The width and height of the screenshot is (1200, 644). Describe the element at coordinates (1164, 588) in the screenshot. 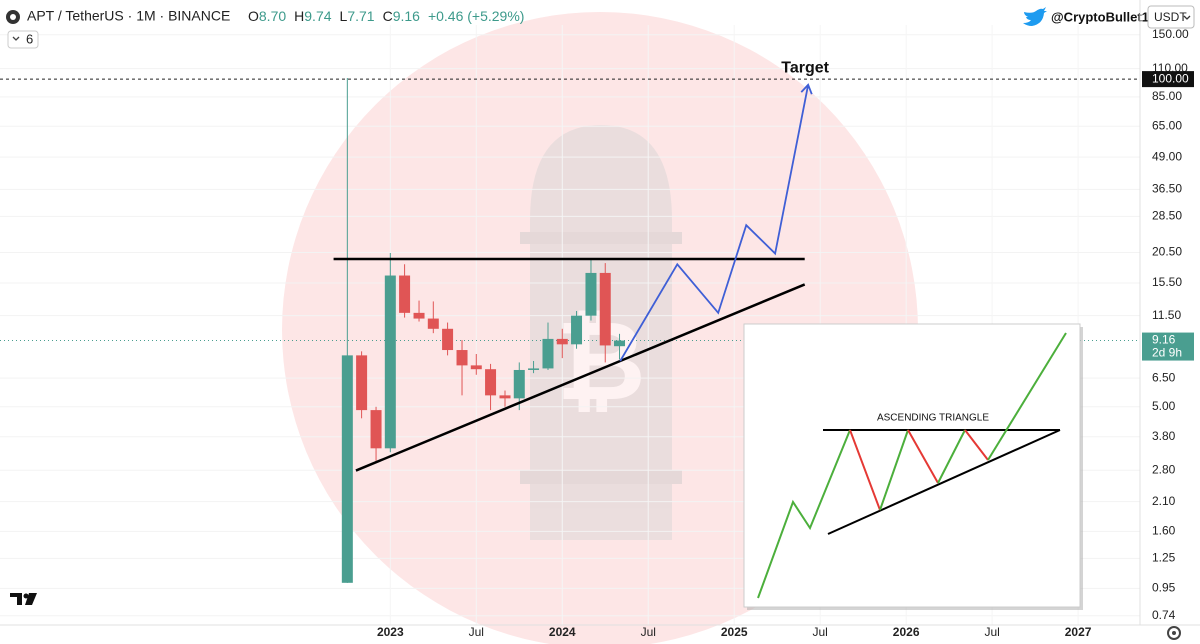

I see `y-tick-label: 0.95` at that location.